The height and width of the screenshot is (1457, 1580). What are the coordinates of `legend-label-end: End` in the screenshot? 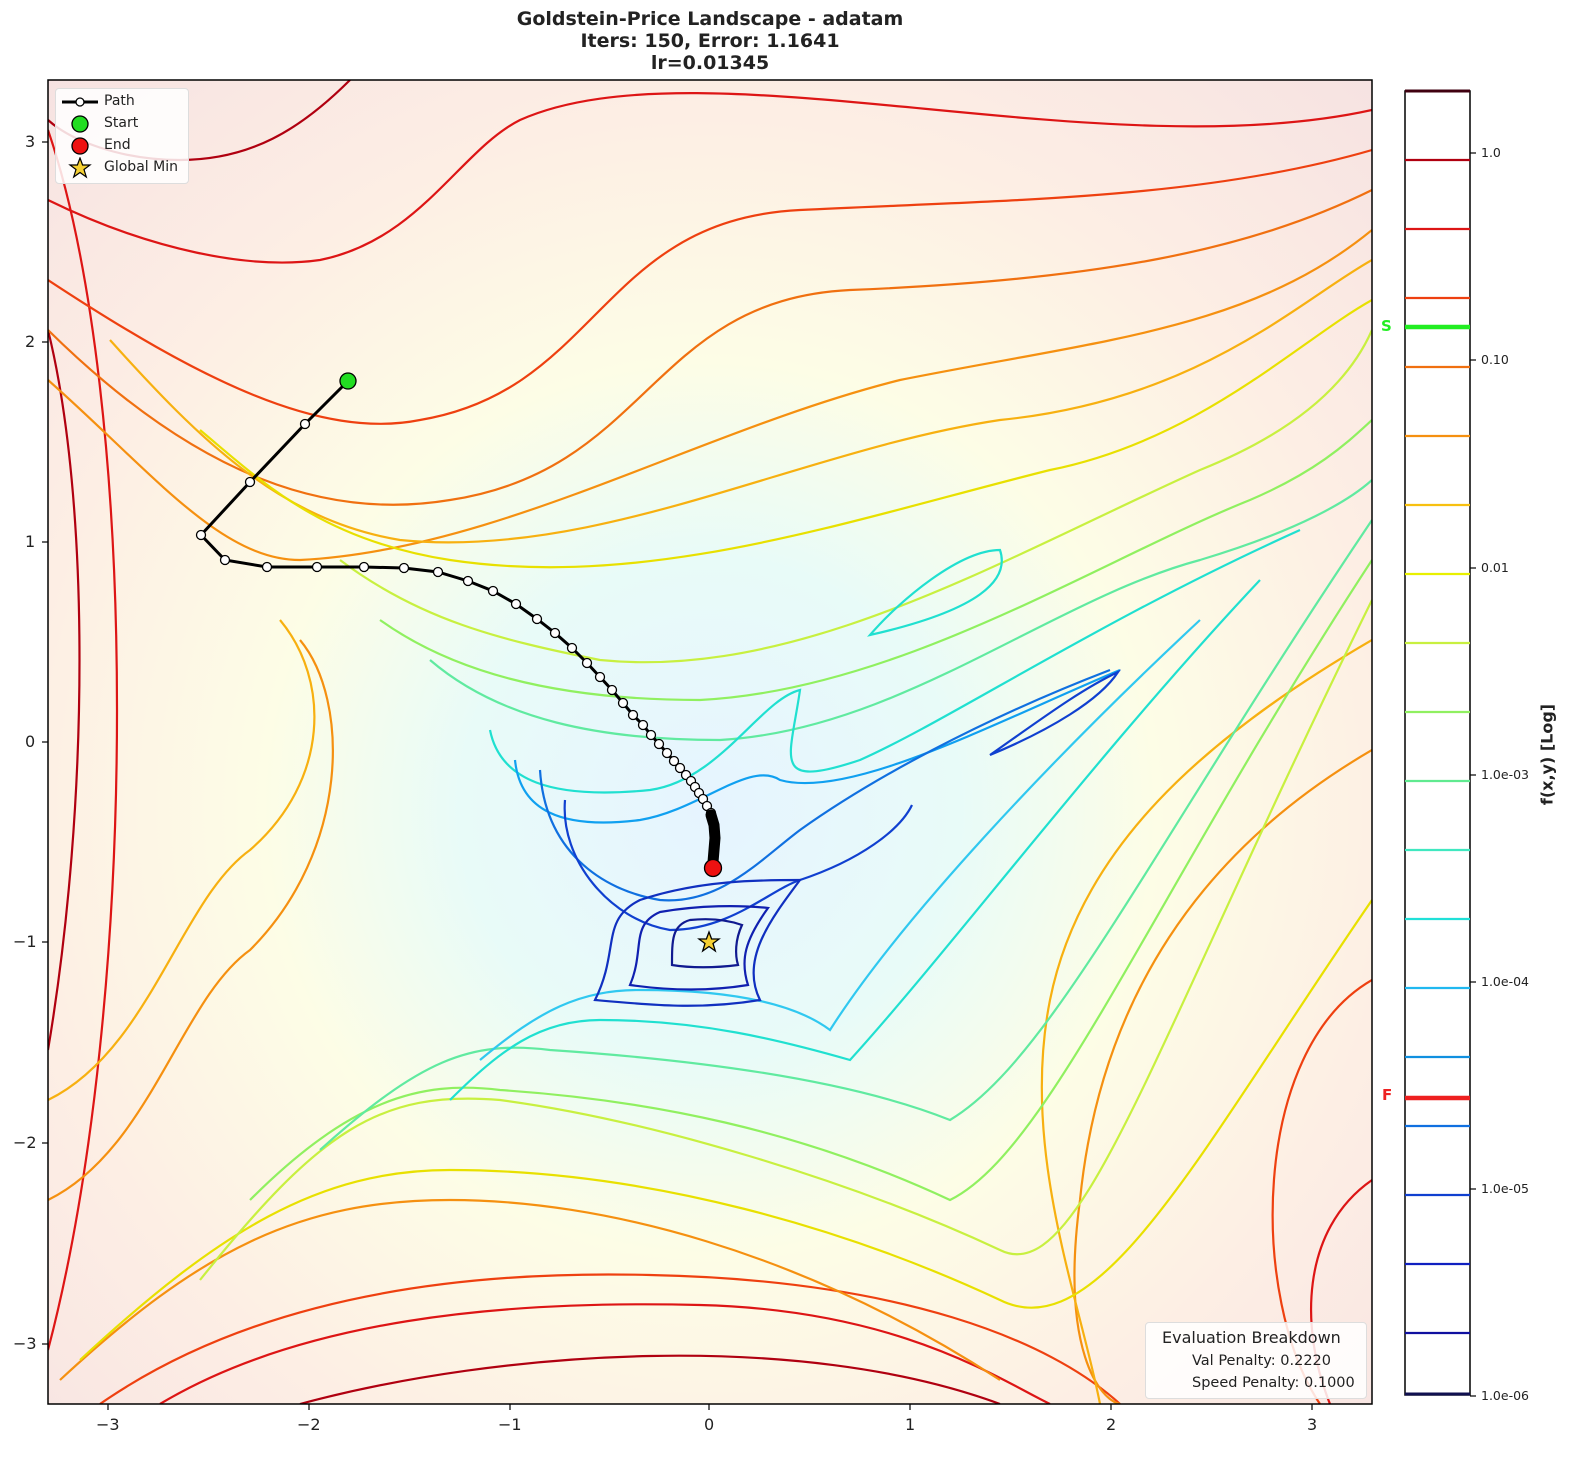 It's located at (117, 145).